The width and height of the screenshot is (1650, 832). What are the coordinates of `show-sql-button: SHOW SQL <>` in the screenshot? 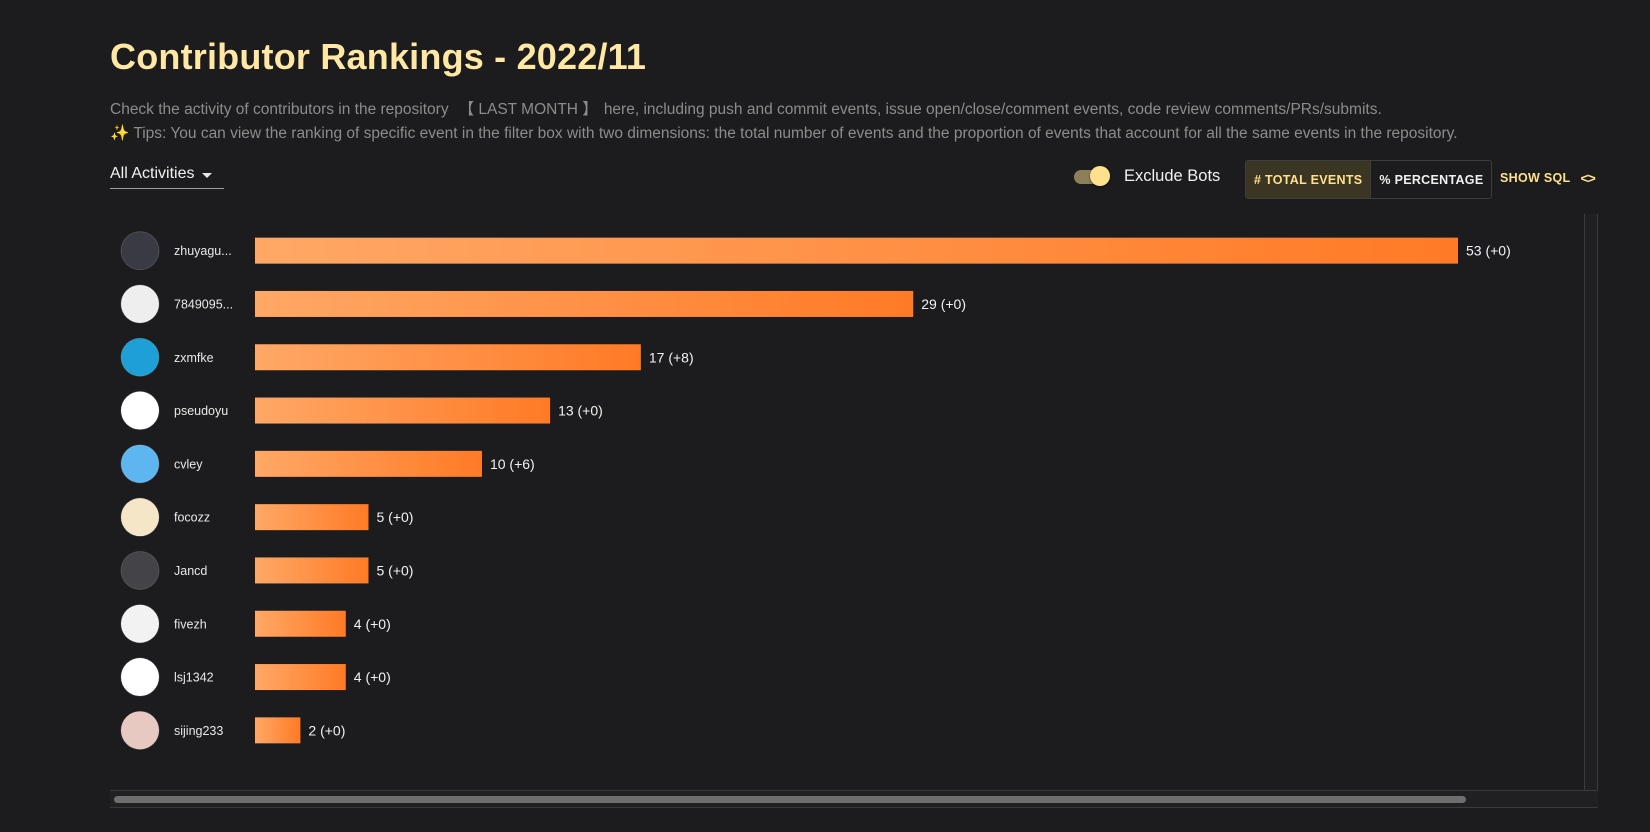 It's located at (1548, 178).